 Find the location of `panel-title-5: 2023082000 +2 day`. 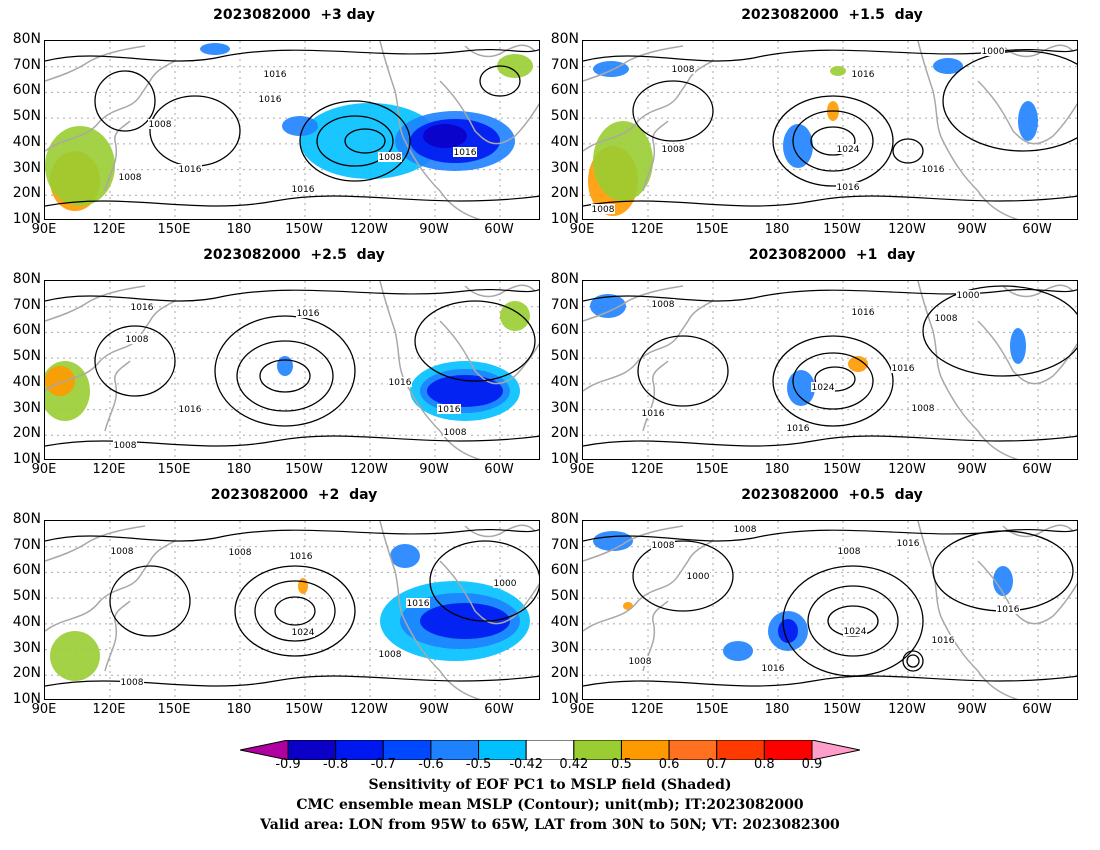

panel-title-5: 2023082000 +2 day is located at coordinates (294, 495).